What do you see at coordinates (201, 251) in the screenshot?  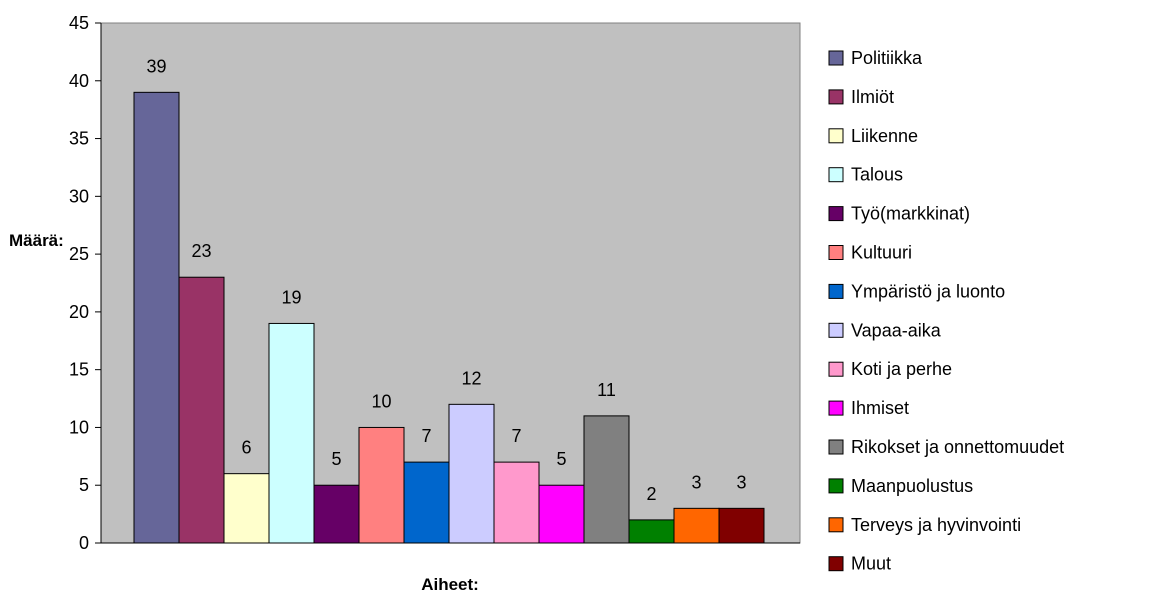 I see `data-label-1: 23` at bounding box center [201, 251].